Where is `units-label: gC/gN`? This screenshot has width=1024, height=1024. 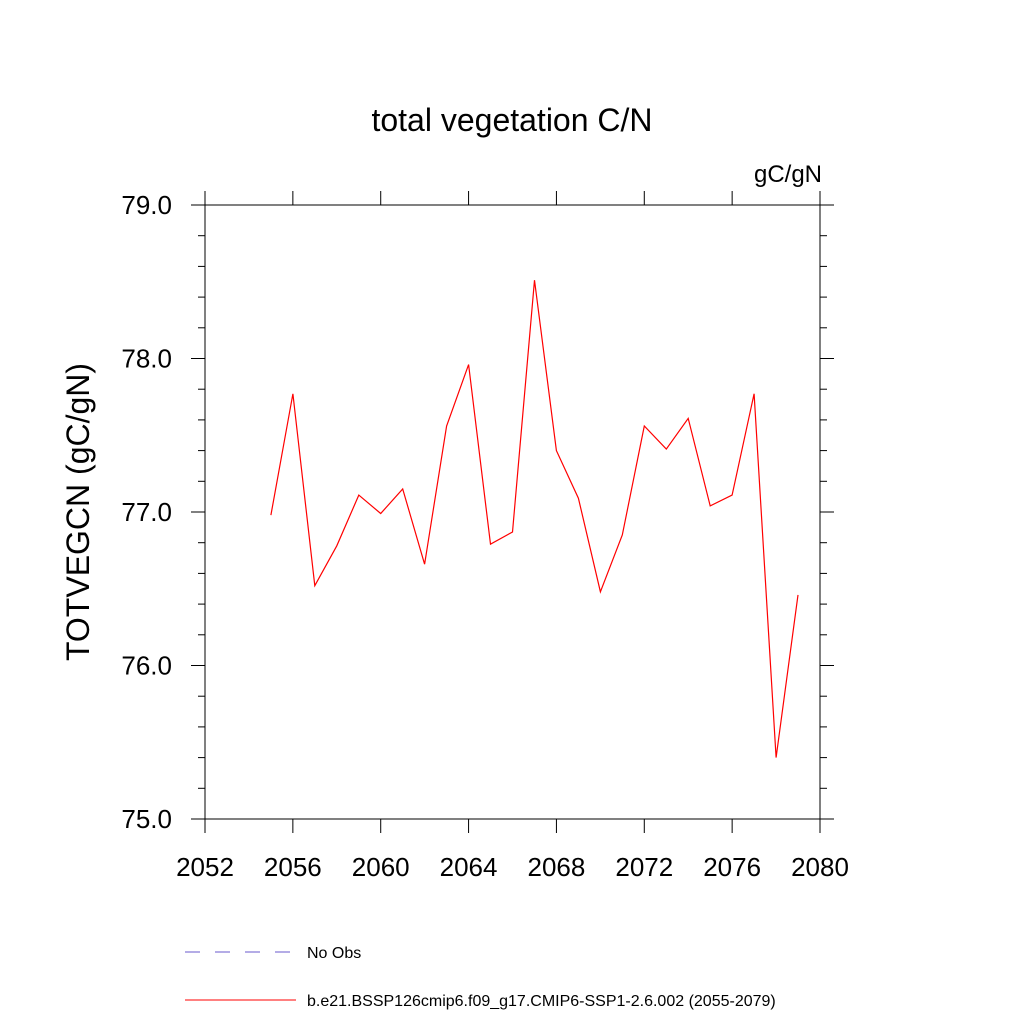
units-label: gC/gN is located at coordinates (788, 174).